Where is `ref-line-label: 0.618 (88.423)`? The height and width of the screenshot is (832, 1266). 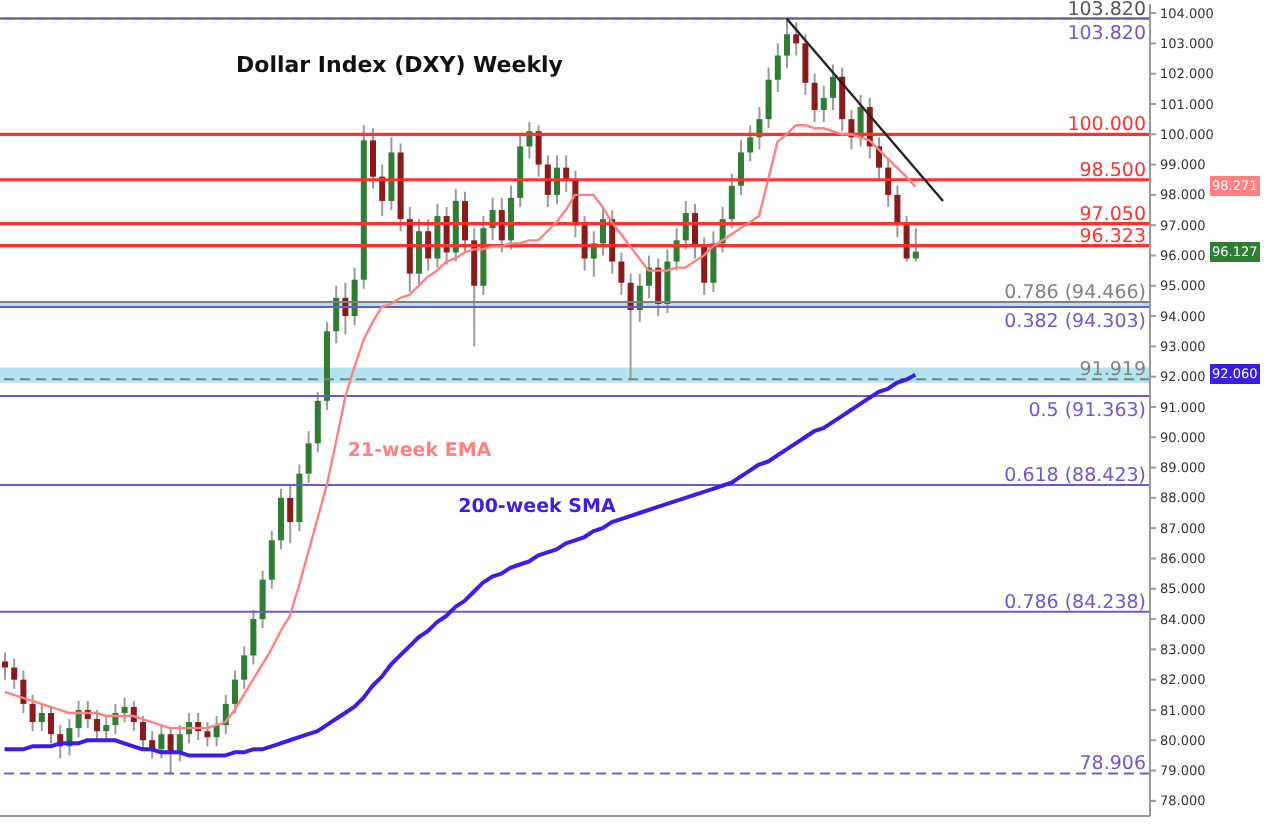 ref-line-label: 0.618 (88.423) is located at coordinates (1075, 476).